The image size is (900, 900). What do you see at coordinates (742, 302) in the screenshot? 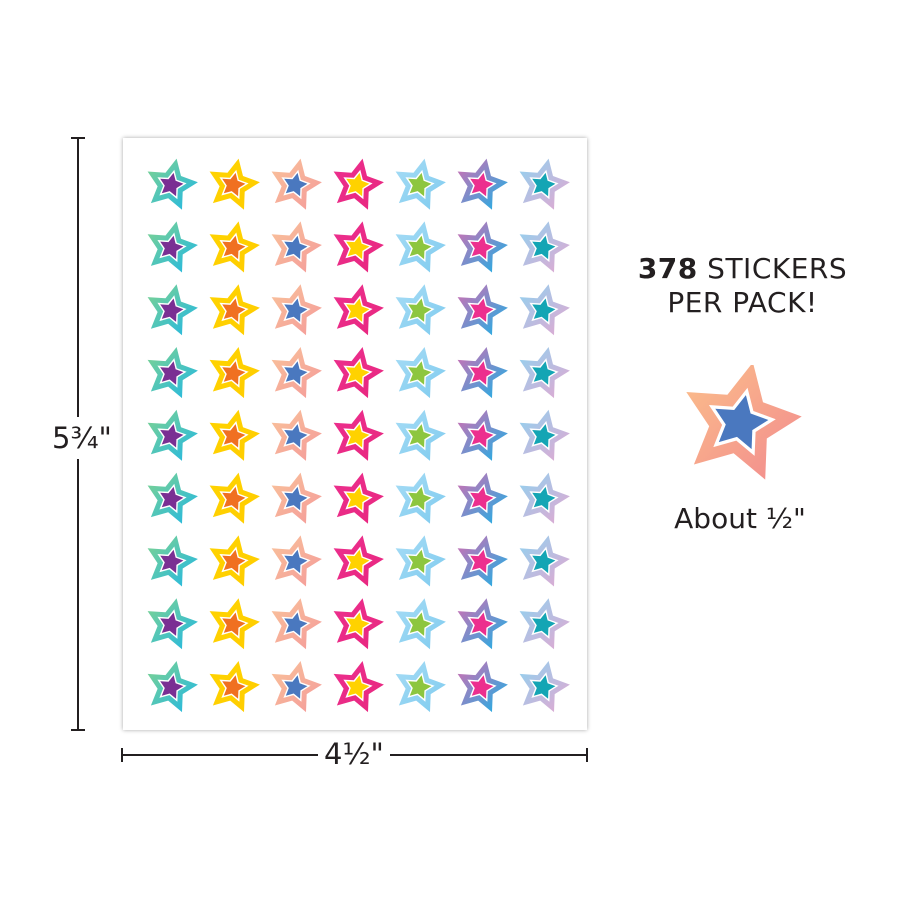
I see `per-pack-text: PER PACK!` at bounding box center [742, 302].